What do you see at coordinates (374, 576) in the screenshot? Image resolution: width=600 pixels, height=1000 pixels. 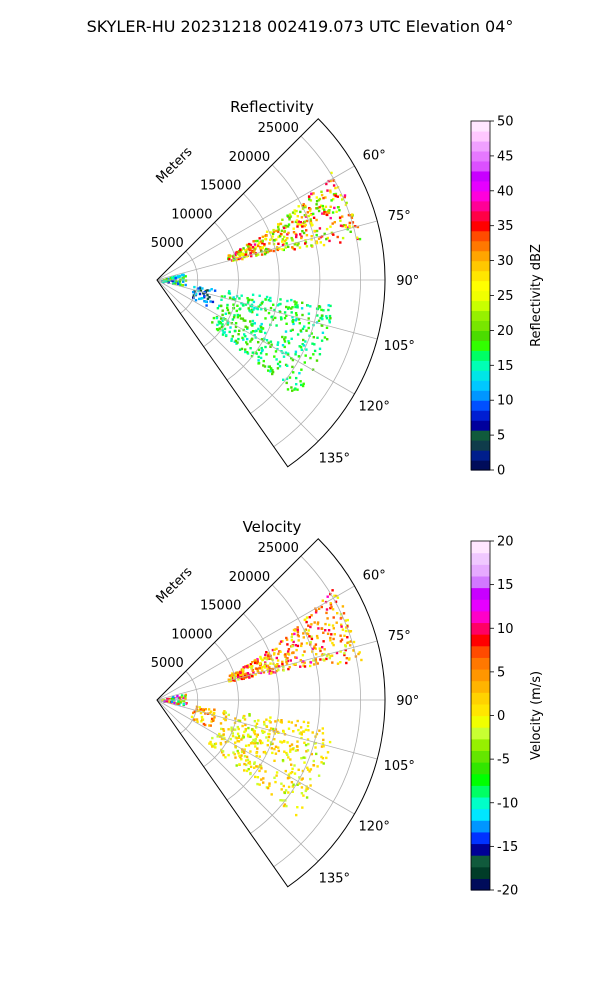 I see `azimuth-tick-label: 60°` at bounding box center [374, 576].